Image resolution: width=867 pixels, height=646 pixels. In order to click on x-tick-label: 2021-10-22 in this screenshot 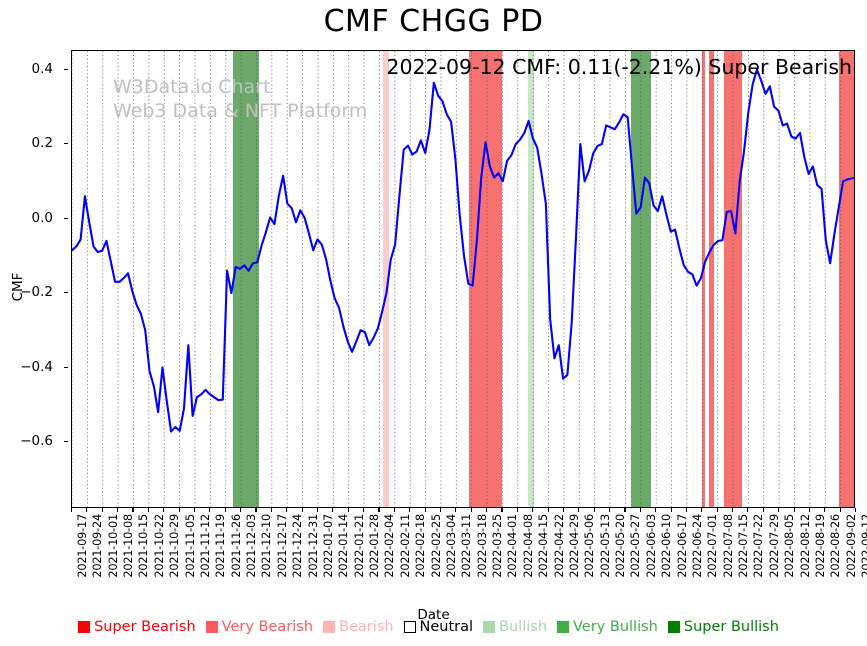, I will do `click(159, 546)`.